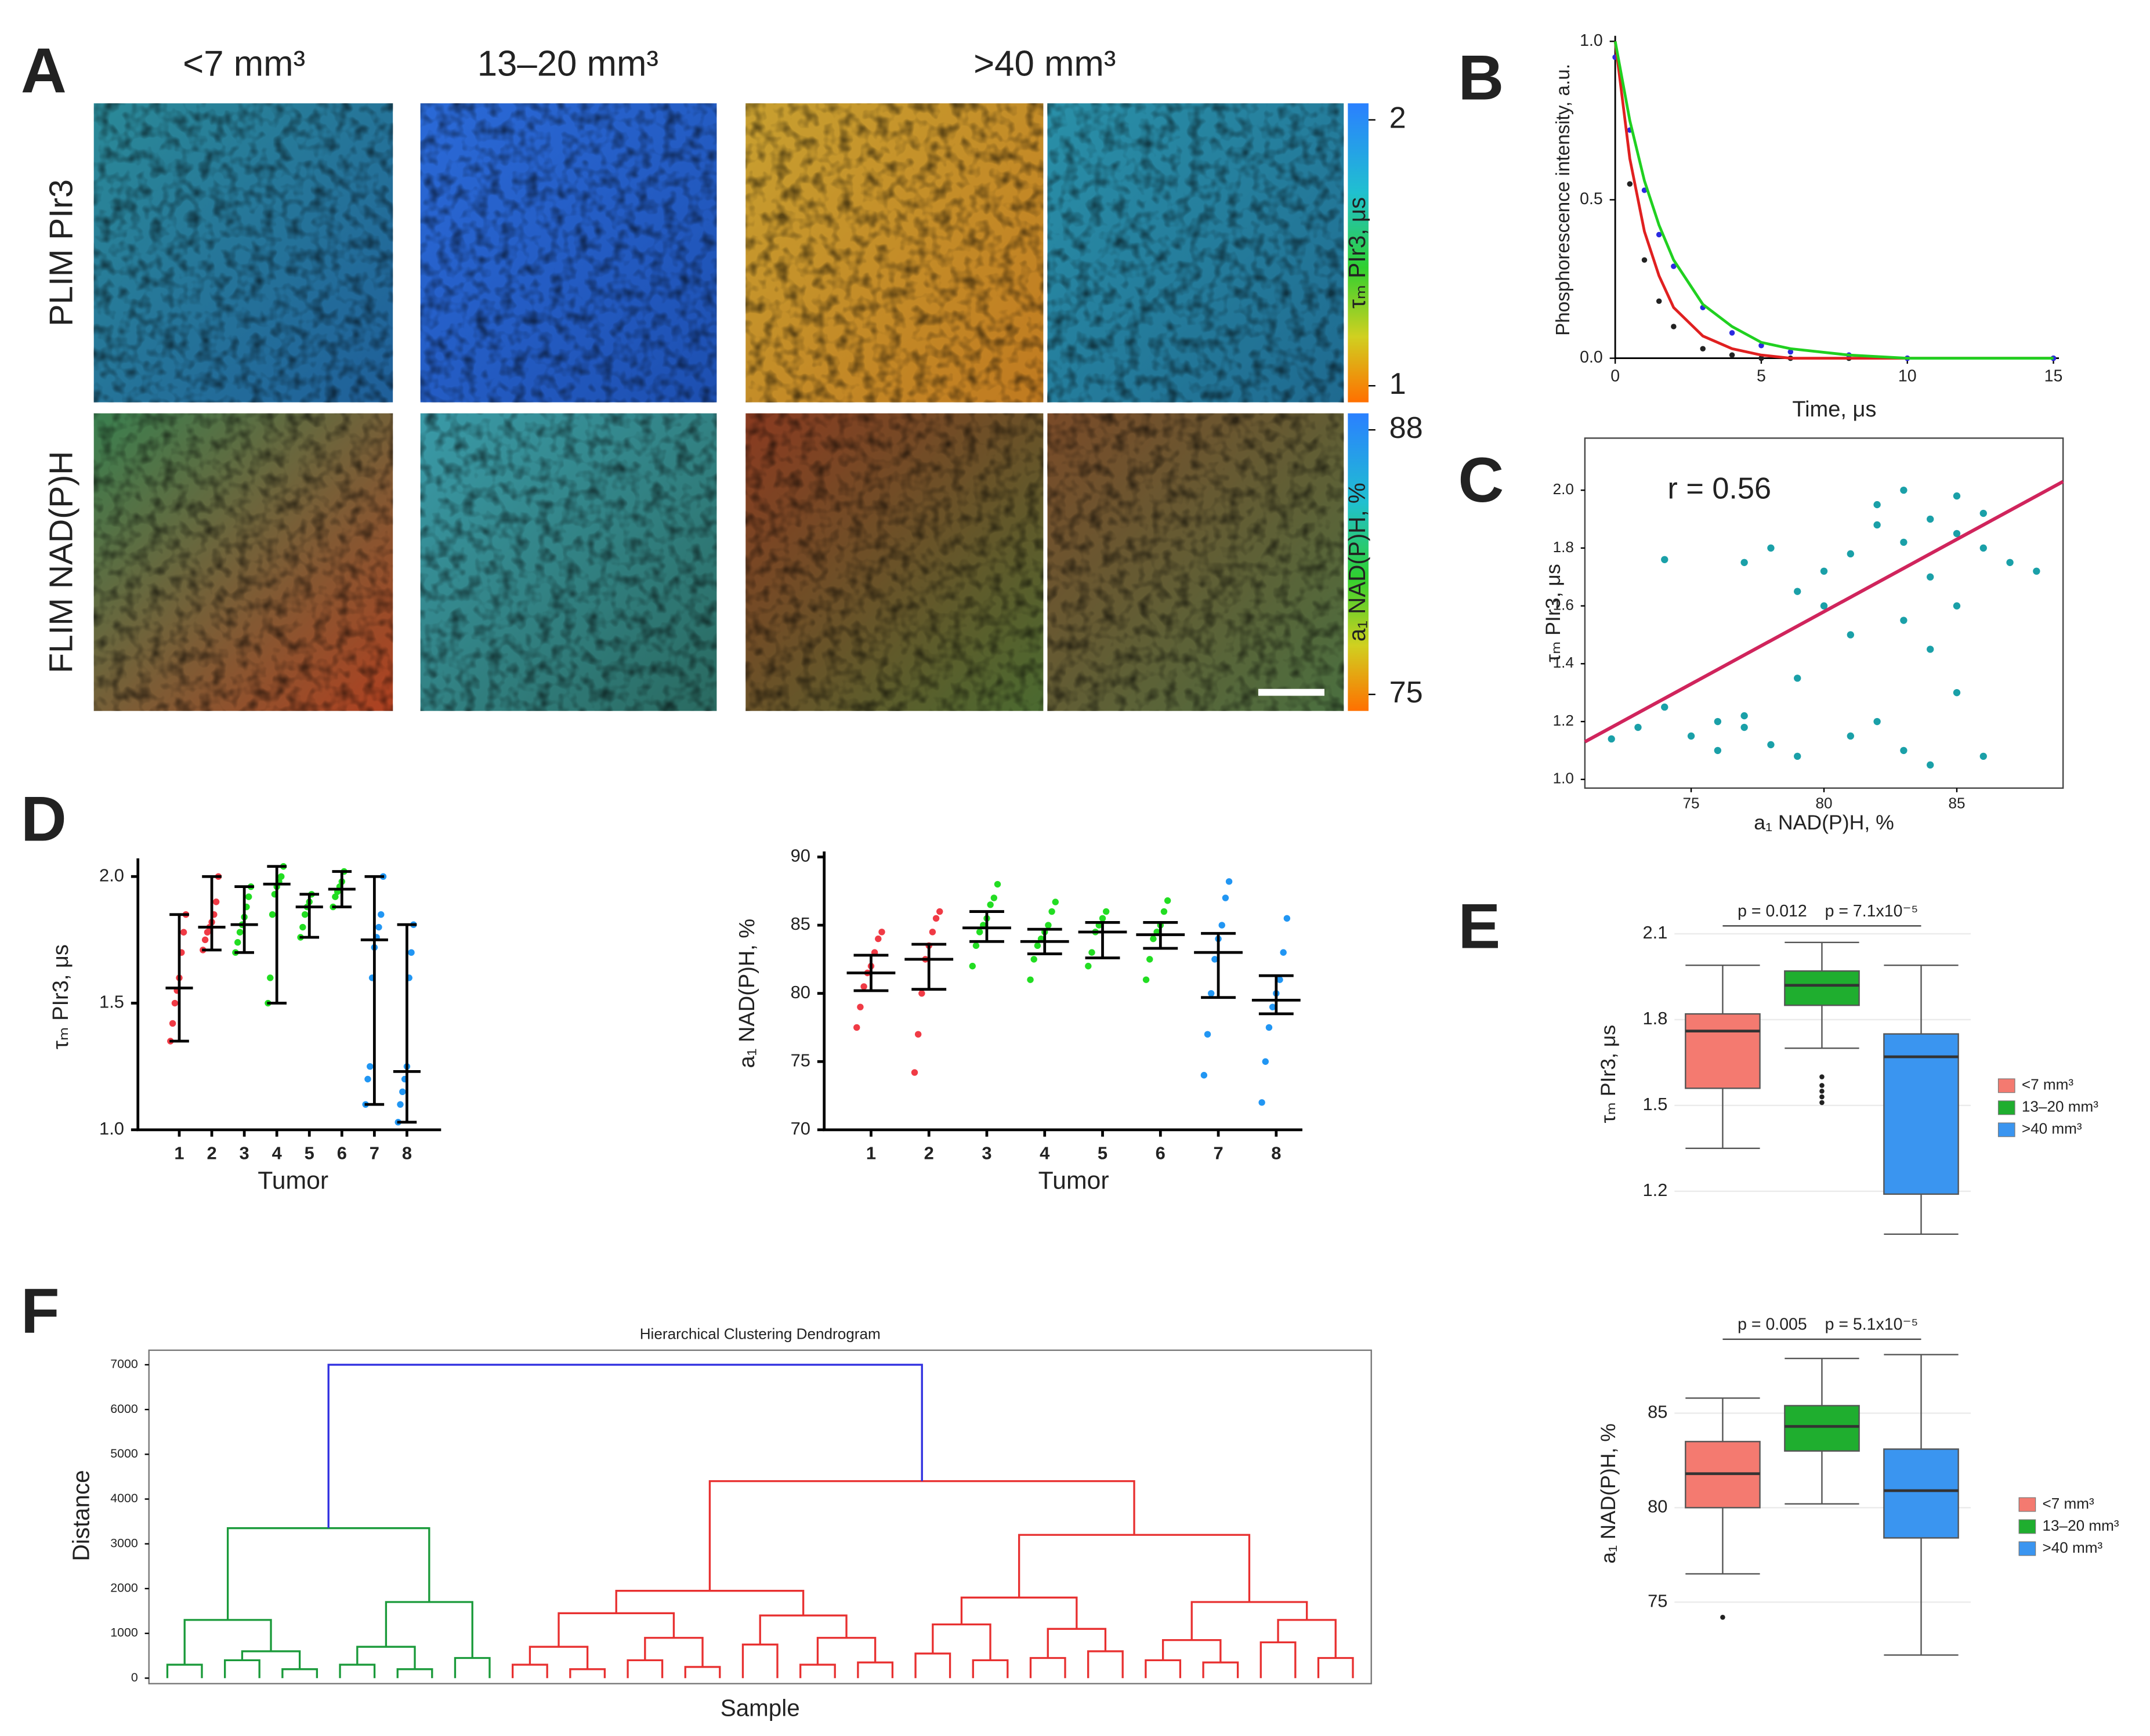 This screenshot has width=2150, height=1736. Describe the element at coordinates (1833, 200) in the screenshot. I see `decay-curve` at that location.